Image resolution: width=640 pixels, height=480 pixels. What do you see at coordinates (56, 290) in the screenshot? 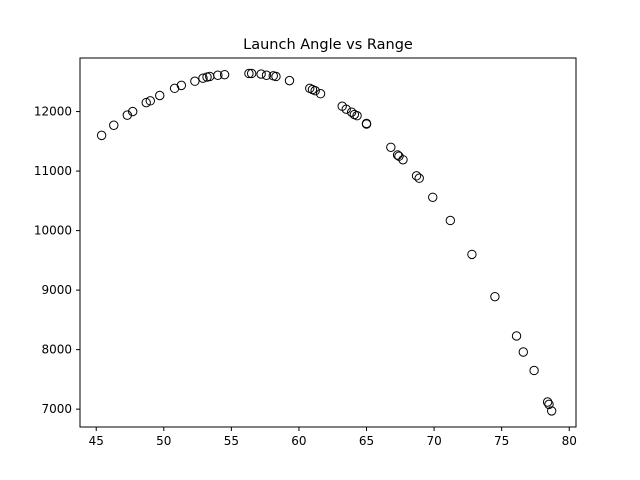
I see `y-tick-label: 9000` at bounding box center [56, 290].